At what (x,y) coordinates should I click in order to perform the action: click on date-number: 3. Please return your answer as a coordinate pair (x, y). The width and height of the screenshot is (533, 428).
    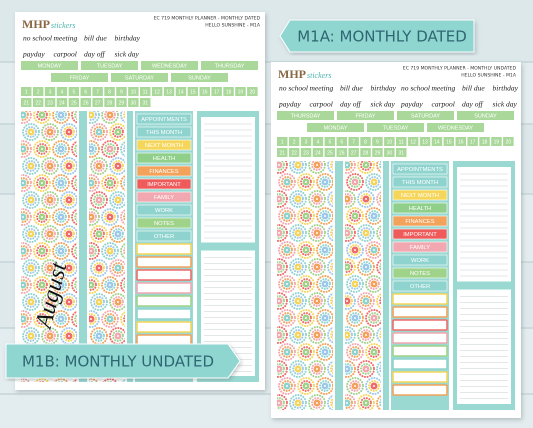
    Looking at the image, I should click on (306, 142).